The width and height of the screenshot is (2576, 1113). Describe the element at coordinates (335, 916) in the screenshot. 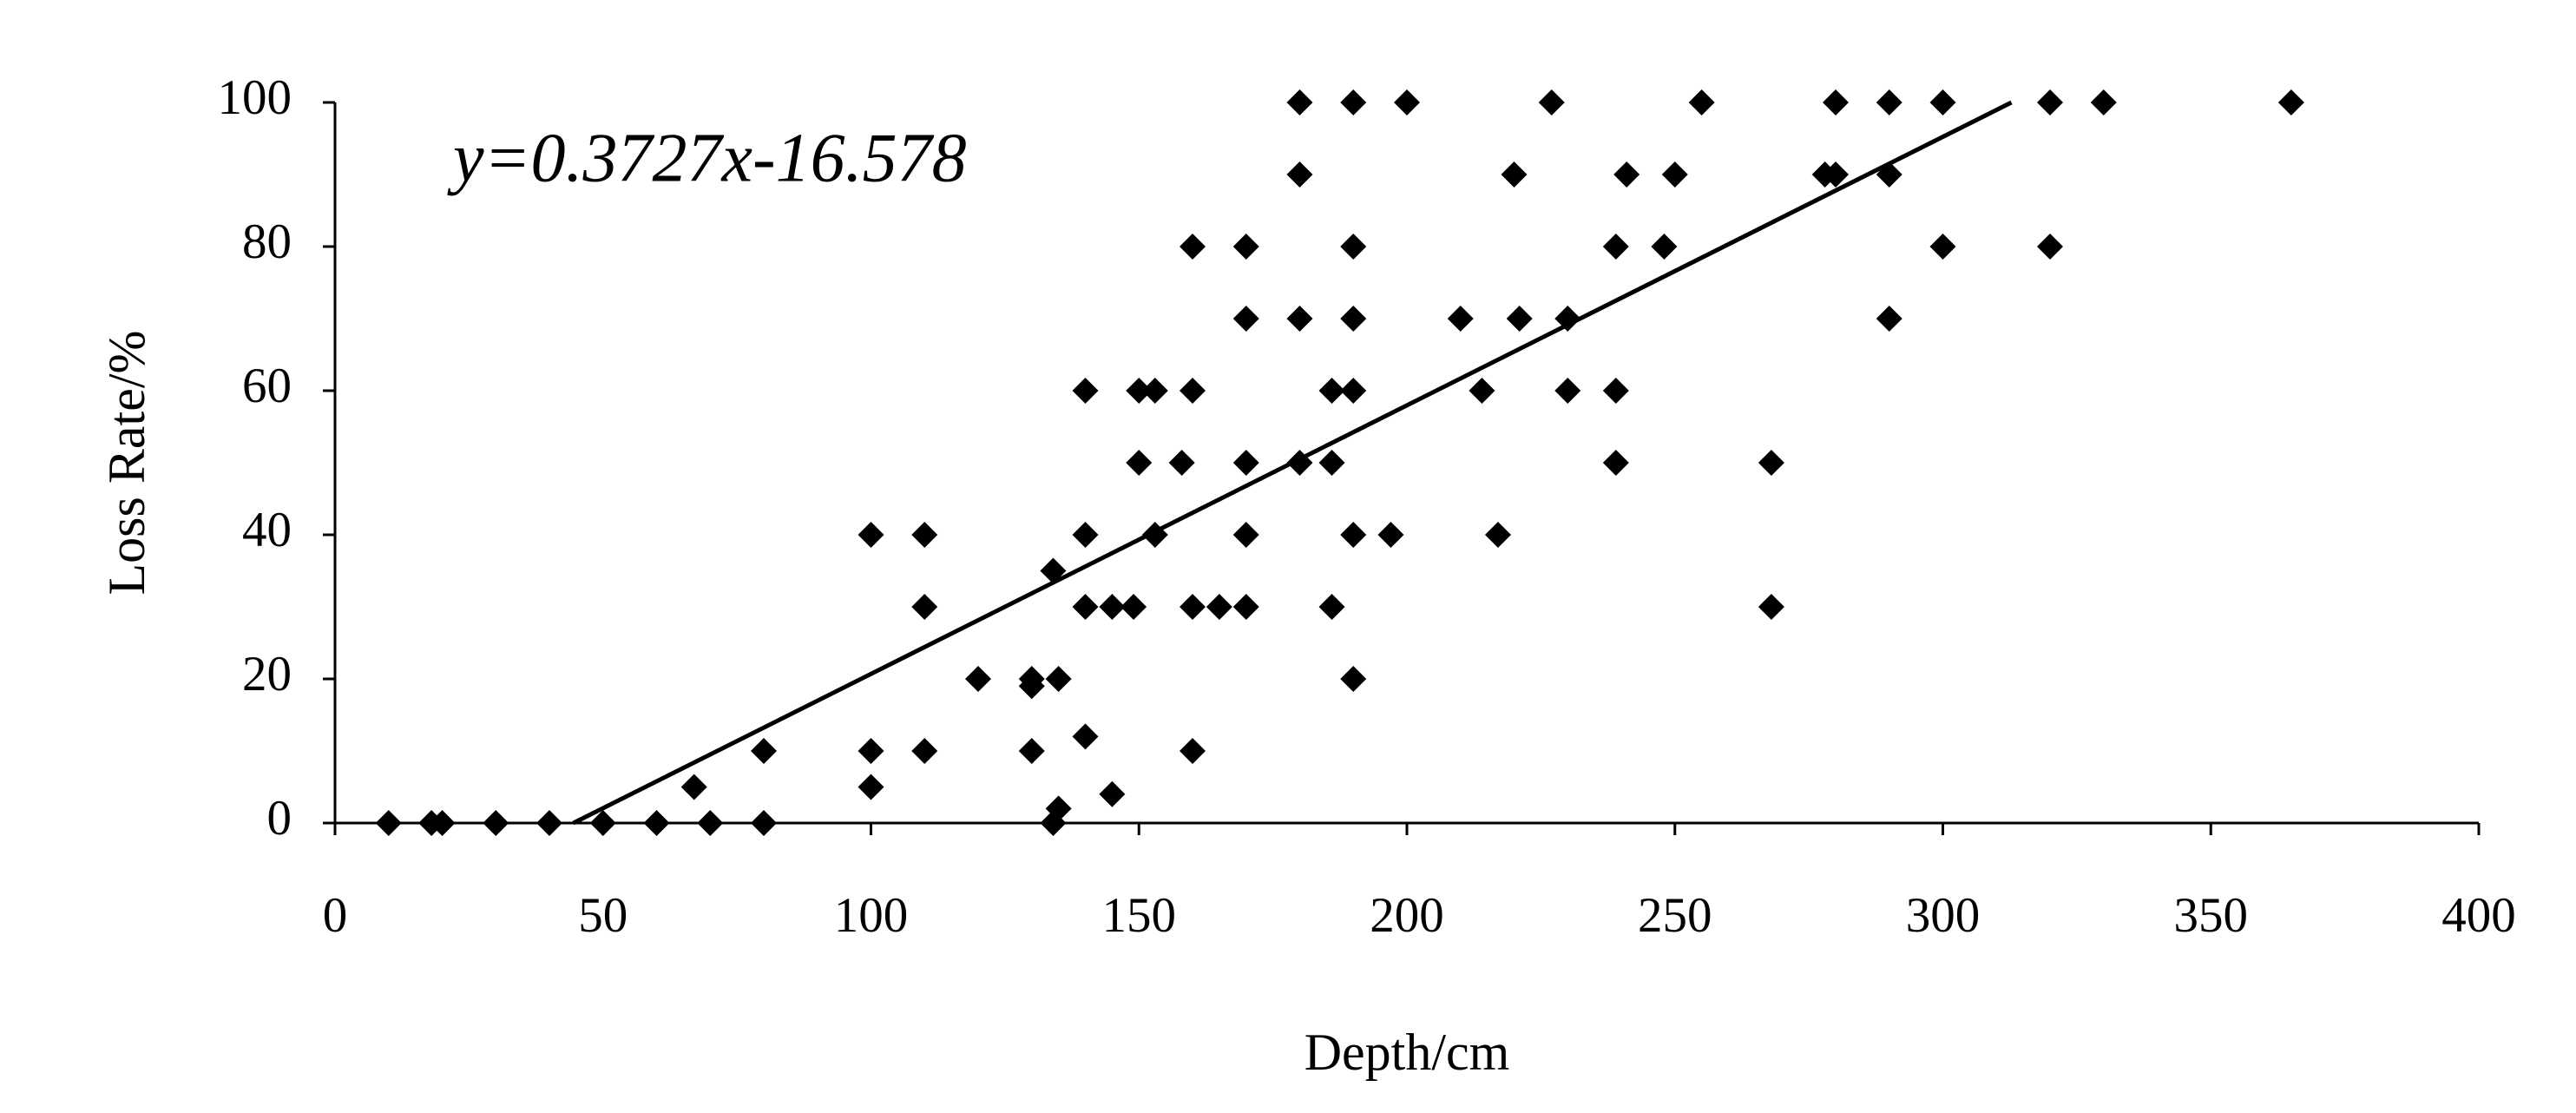

I see `x-tick-label: 0` at that location.